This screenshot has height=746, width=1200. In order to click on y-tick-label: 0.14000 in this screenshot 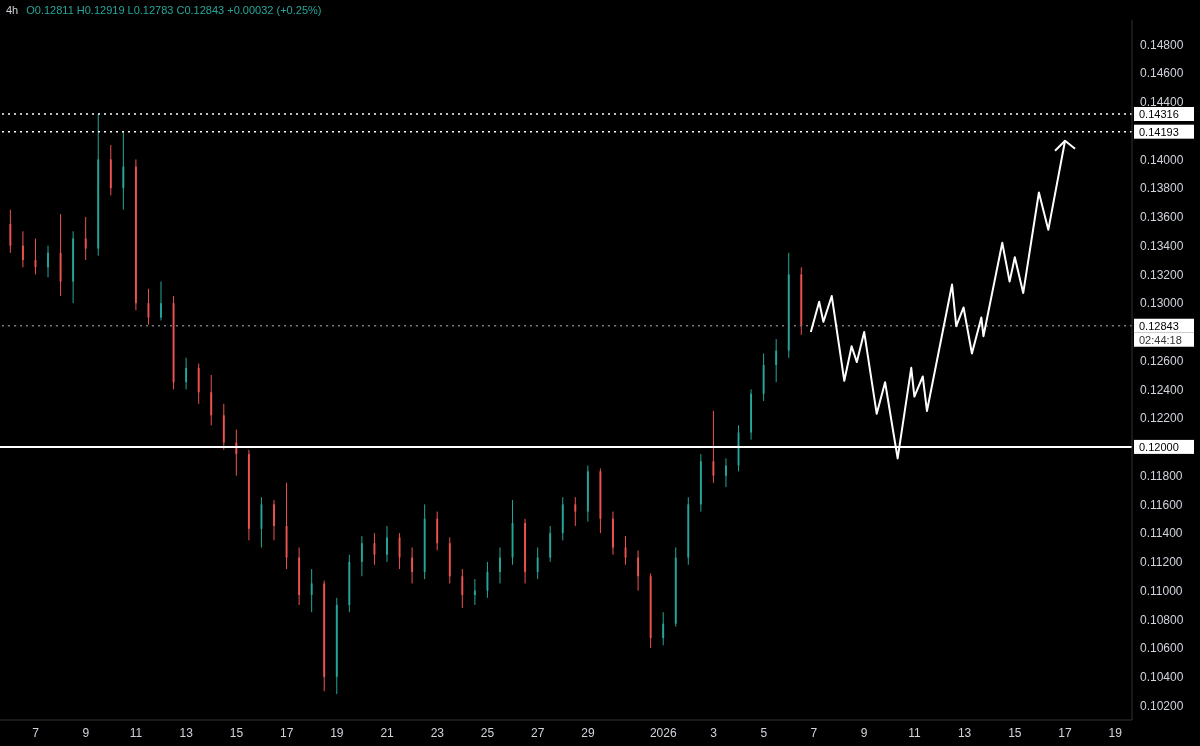, I will do `click(1162, 159)`.